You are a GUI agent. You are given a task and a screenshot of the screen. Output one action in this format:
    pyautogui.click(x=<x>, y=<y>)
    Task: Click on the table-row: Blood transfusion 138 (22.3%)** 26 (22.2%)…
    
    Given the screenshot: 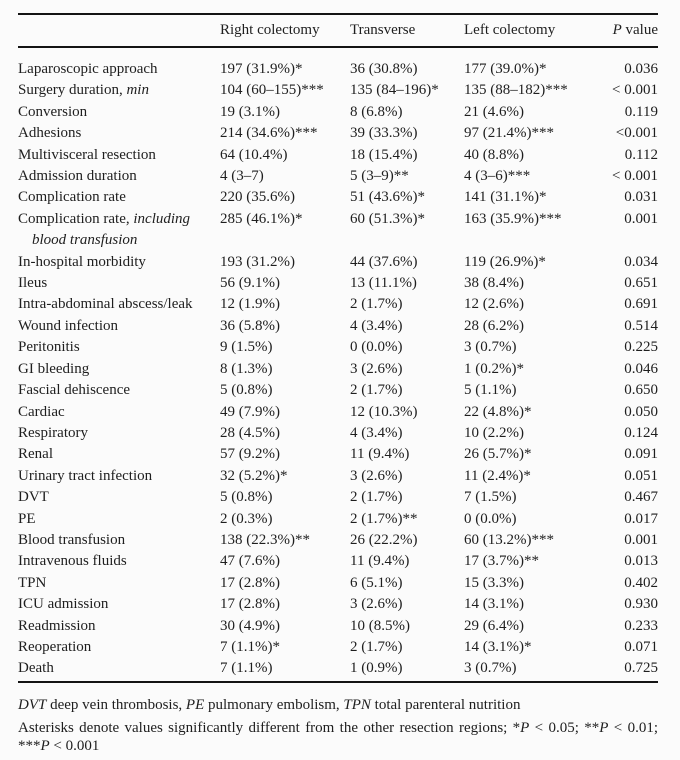 What is the action you would take?
    pyautogui.click(x=338, y=540)
    